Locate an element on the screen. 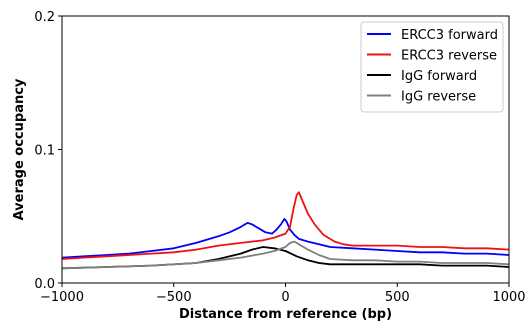 This screenshot has height=322, width=527. y-axis-label: Average occupancy is located at coordinates (19, 149).